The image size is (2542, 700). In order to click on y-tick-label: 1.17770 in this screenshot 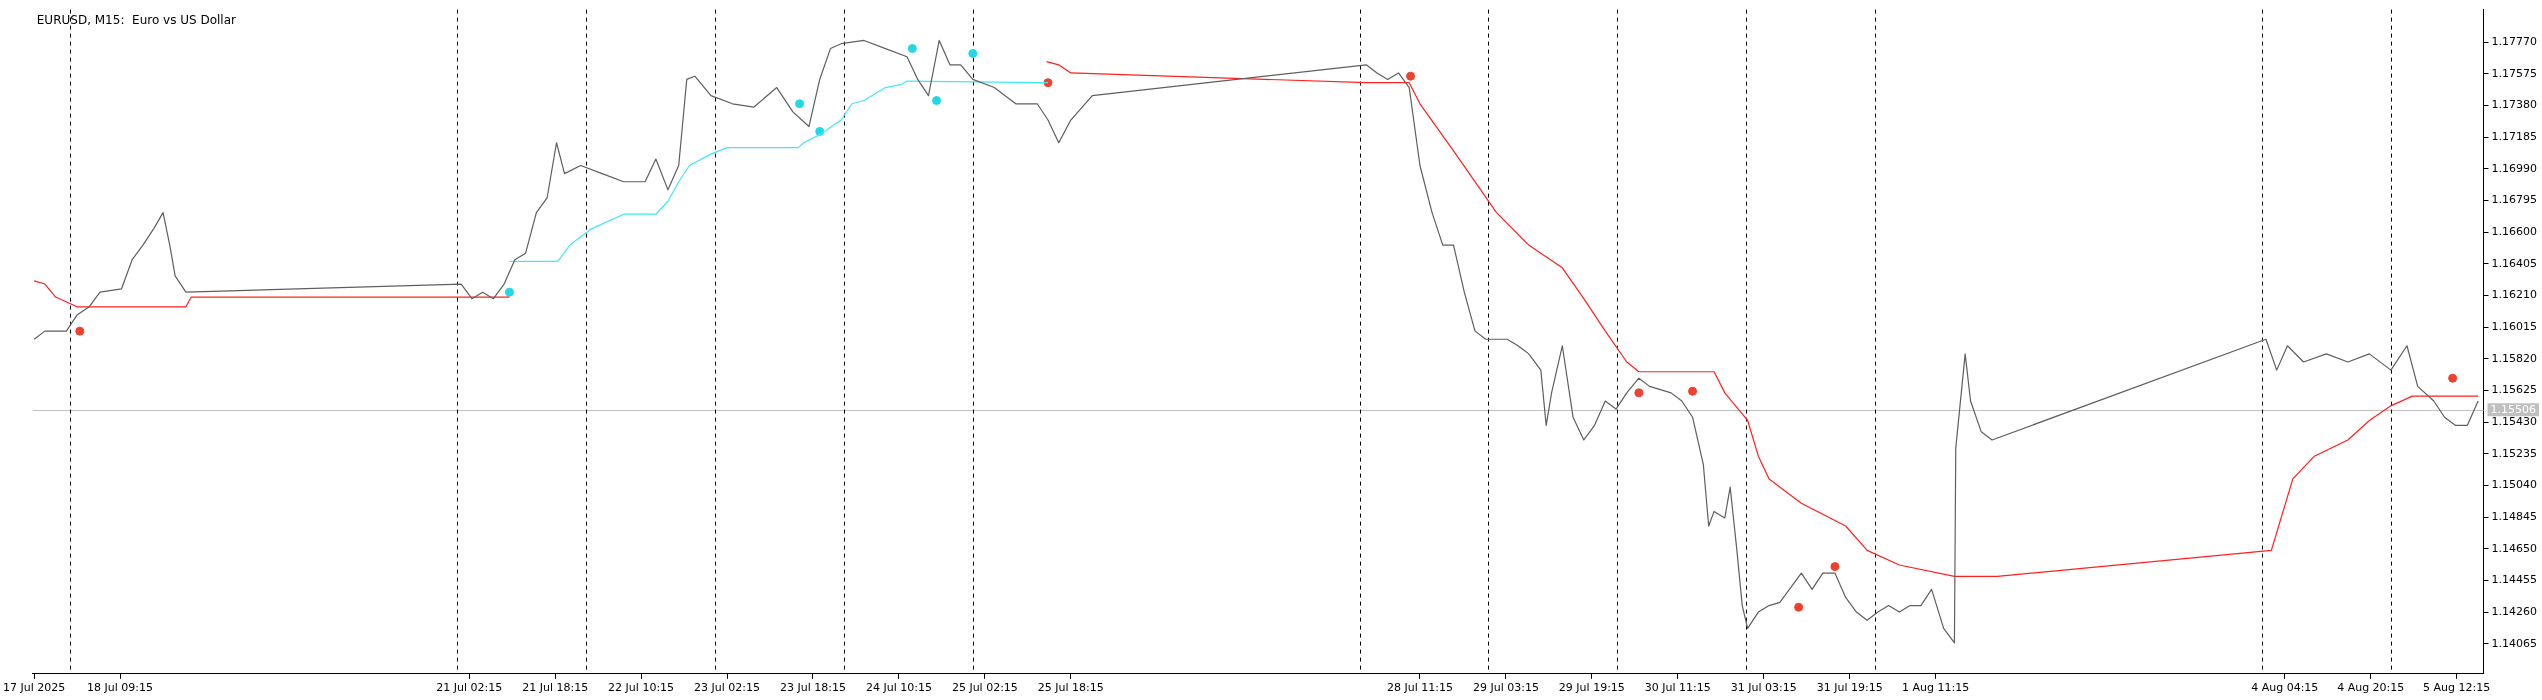, I will do `click(2514, 41)`.